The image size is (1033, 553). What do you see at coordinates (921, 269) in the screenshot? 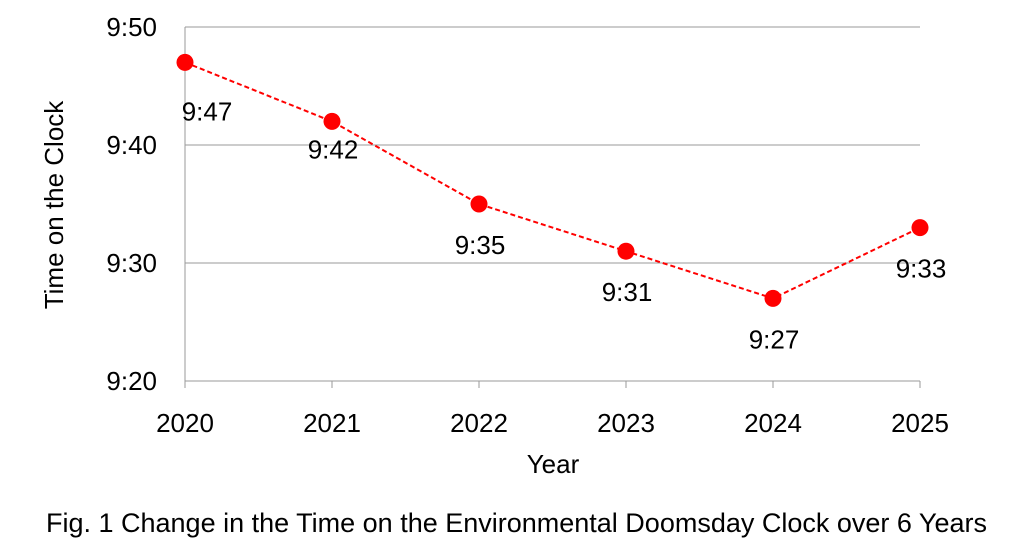
I see `data-label: 9:33` at bounding box center [921, 269].